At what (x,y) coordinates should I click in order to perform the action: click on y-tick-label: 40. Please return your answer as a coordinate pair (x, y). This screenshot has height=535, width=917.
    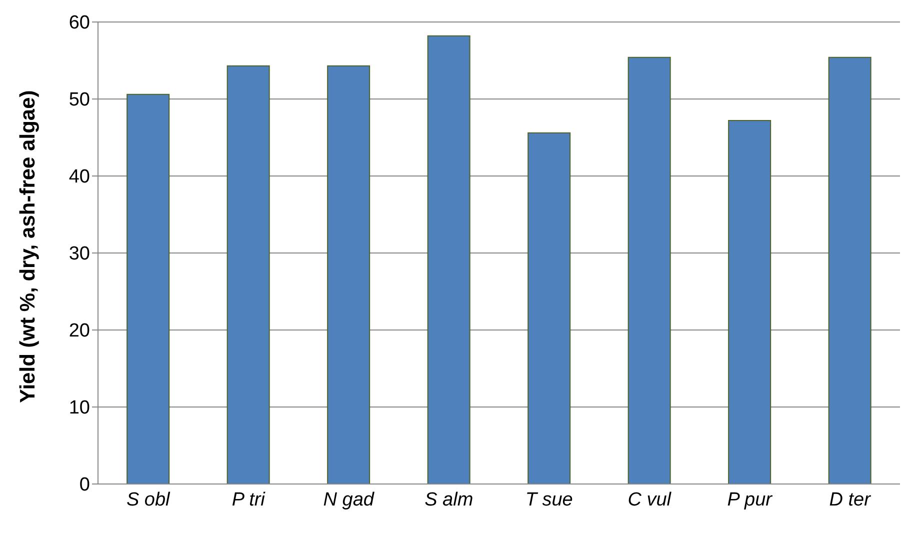
    Looking at the image, I should click on (79, 177).